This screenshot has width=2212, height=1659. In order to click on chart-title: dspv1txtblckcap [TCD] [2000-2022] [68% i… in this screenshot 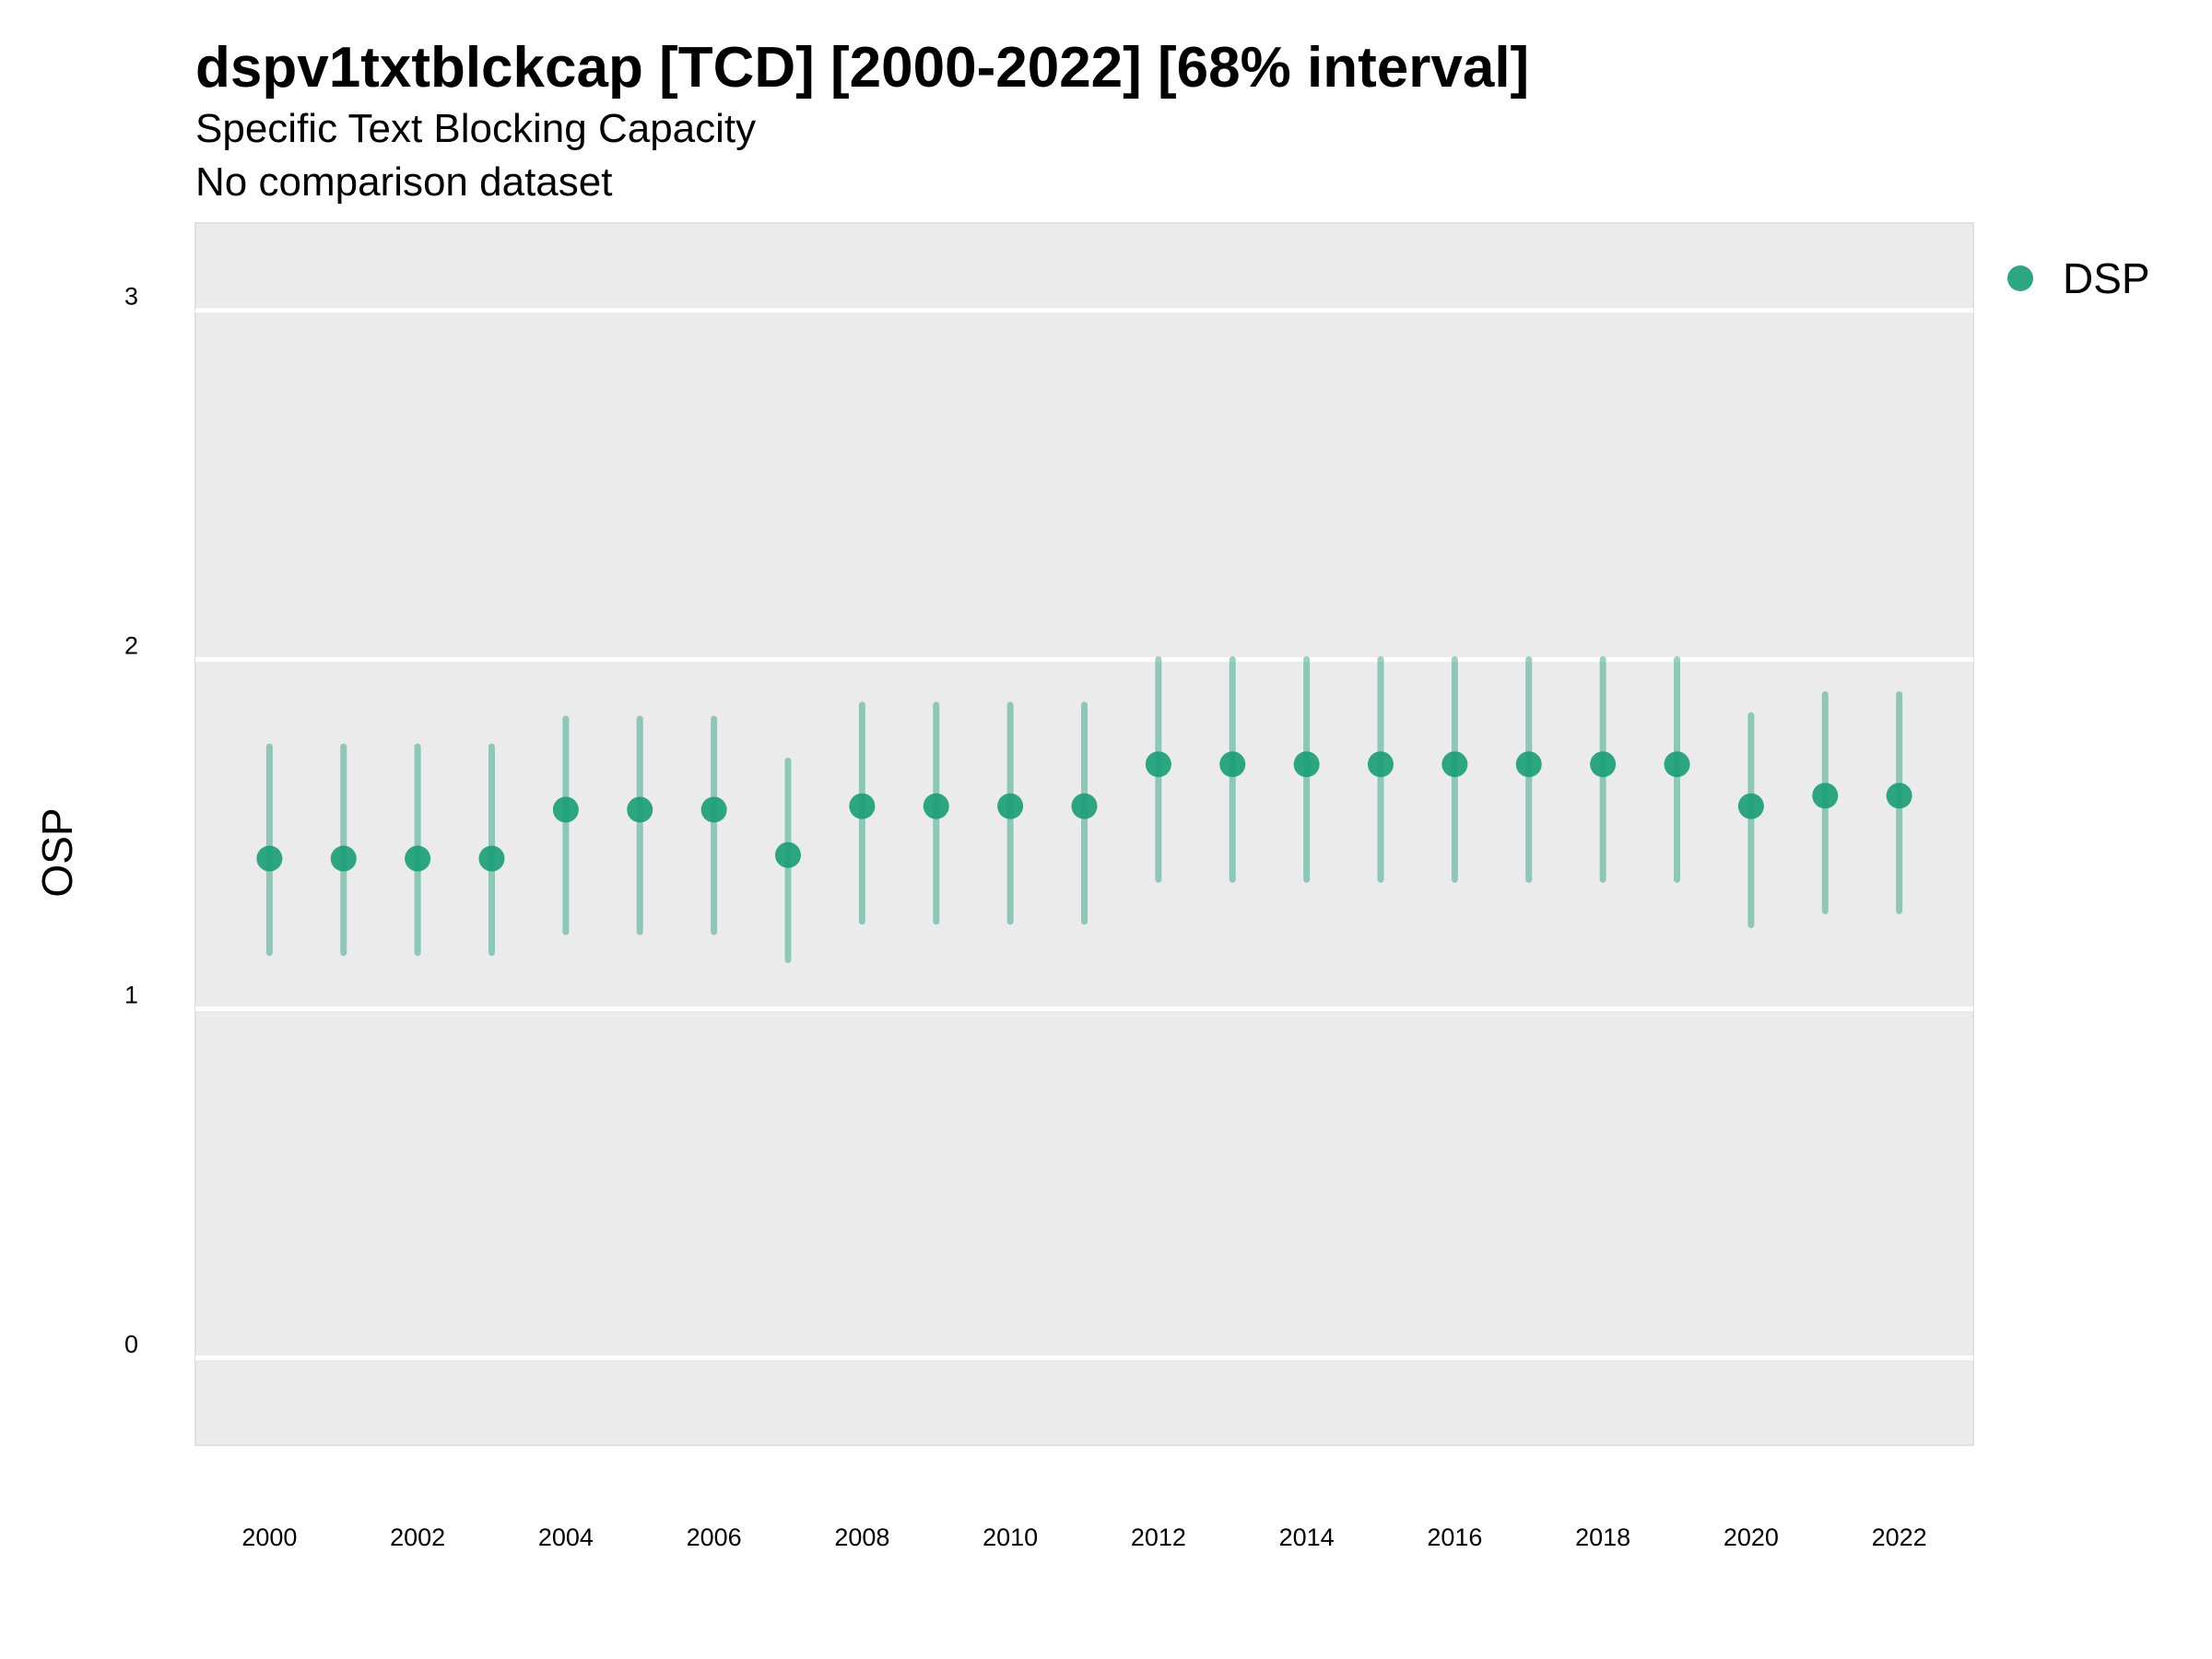, I will do `click(862, 68)`.